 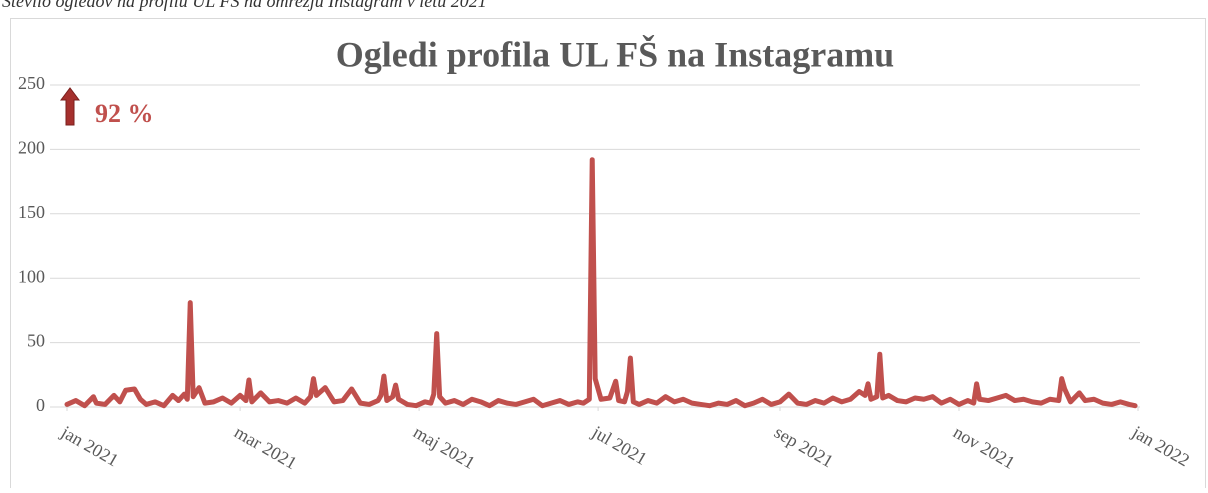 I want to click on x-tick-label: jan 2022, so click(x=1160, y=445).